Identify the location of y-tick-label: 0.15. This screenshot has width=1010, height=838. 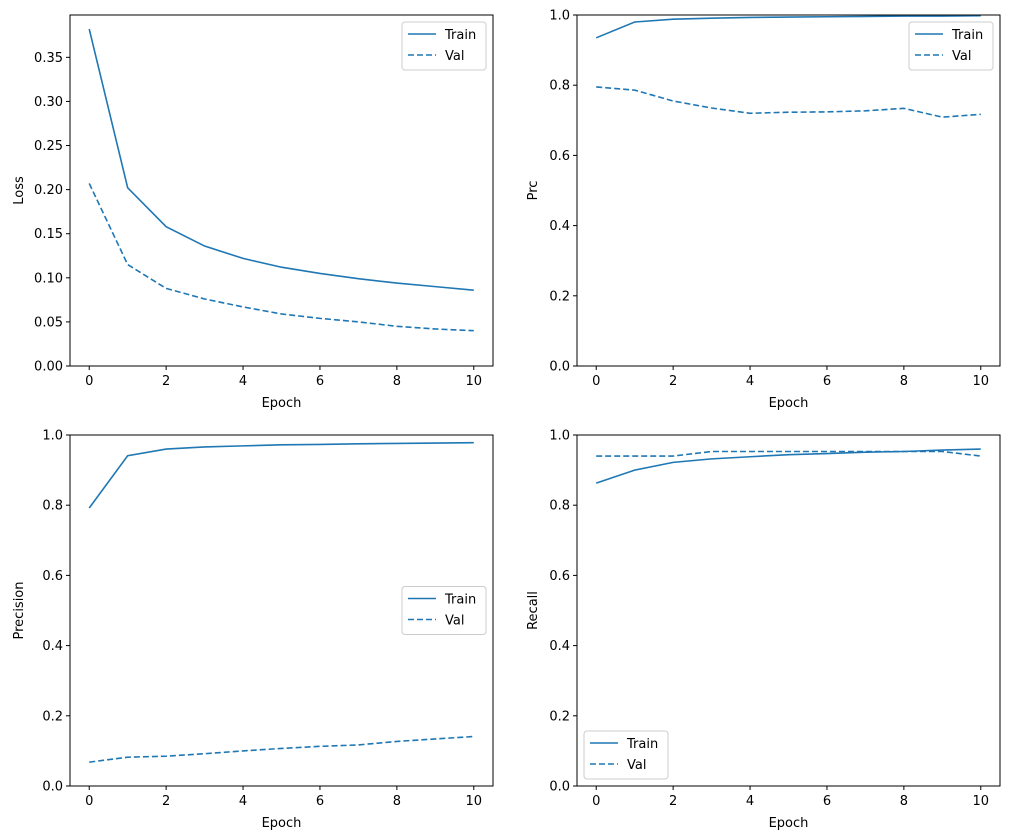
(48, 234).